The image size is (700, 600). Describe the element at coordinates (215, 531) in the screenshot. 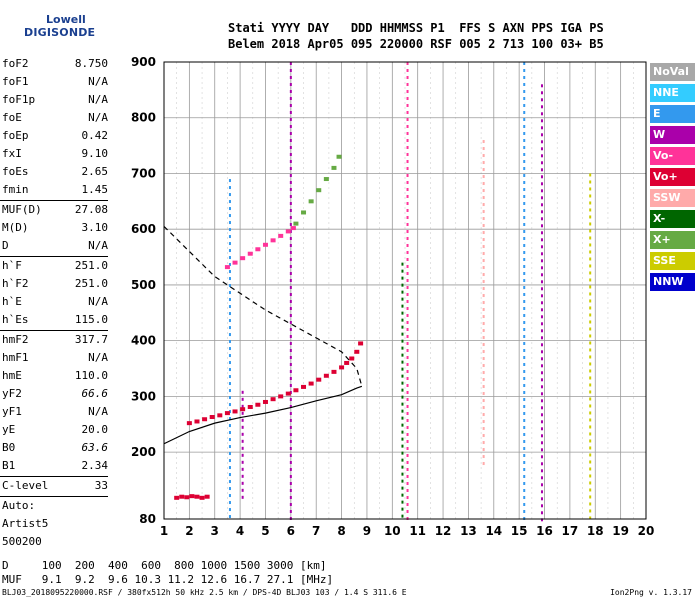

I see `x-tick-label: 3` at that location.